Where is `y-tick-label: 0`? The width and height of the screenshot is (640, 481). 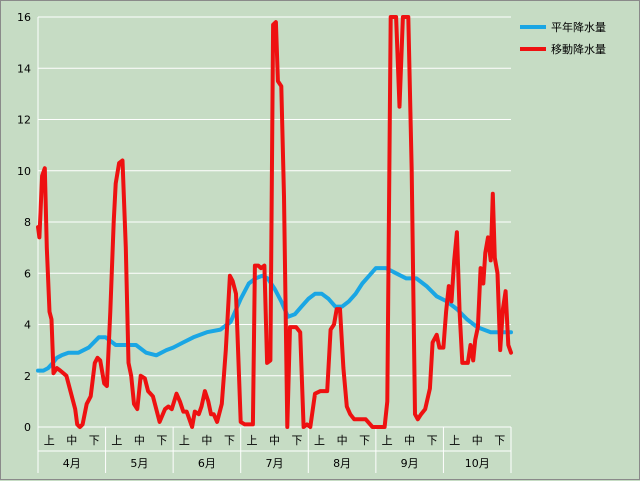
y-tick-label: 0 is located at coordinates (27, 427).